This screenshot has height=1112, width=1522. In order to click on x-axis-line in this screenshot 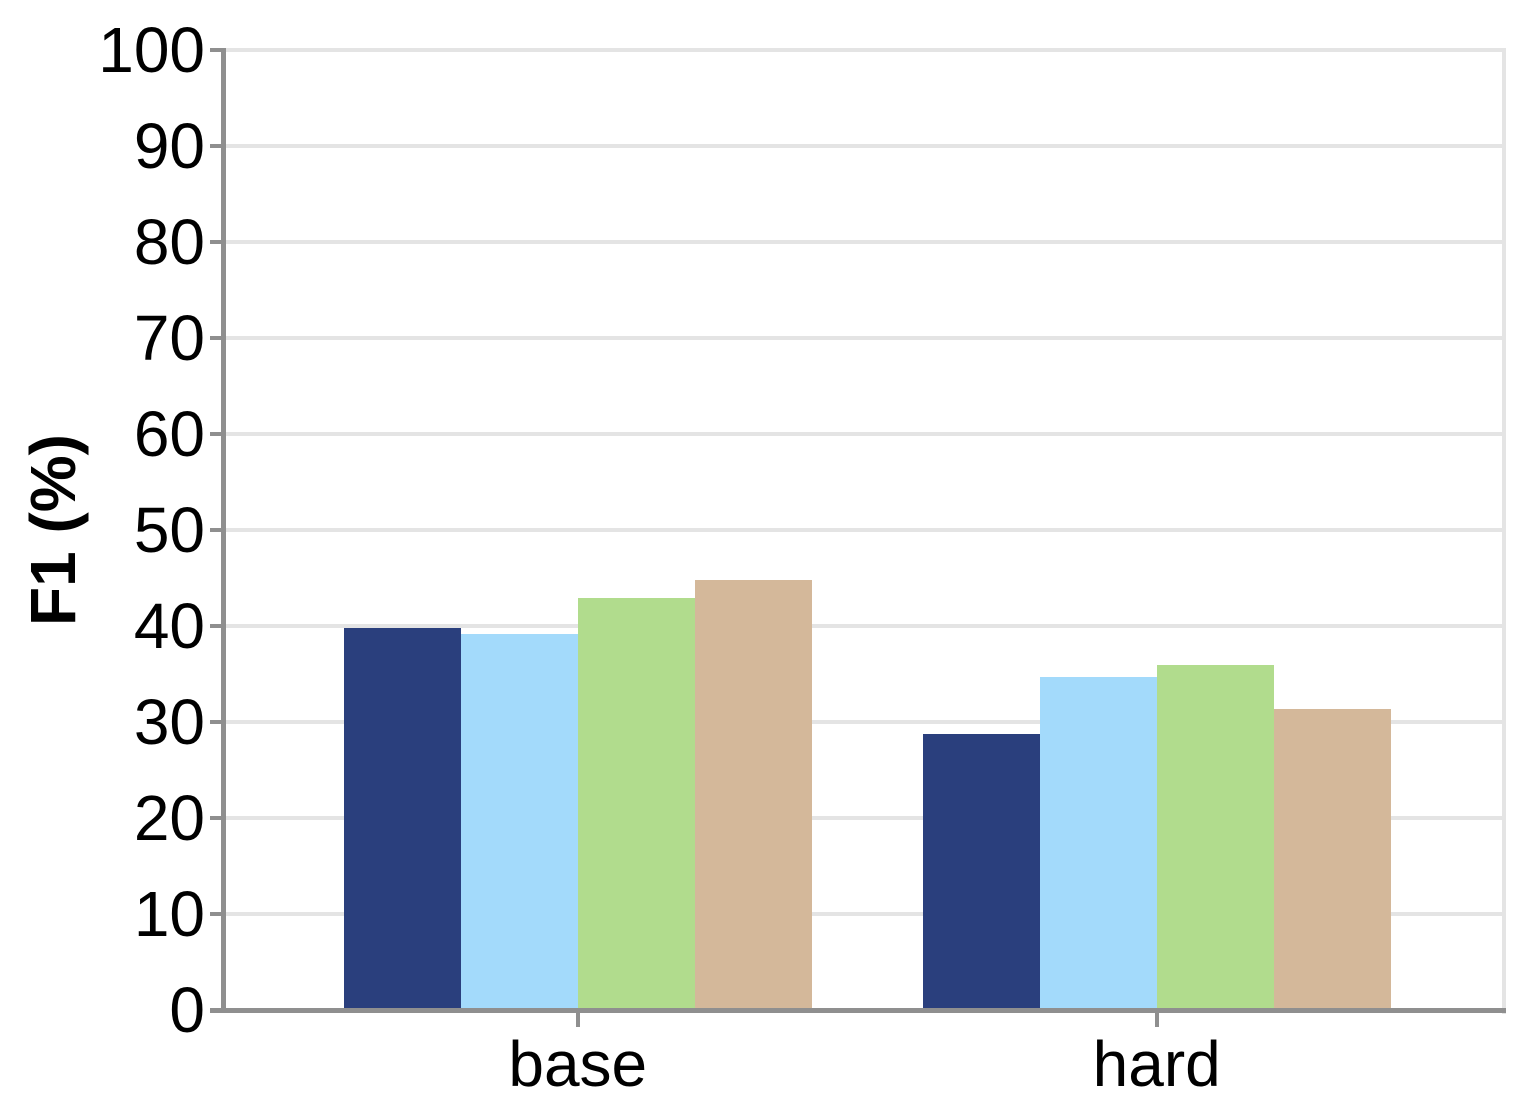, I will do `click(858, 1010)`.